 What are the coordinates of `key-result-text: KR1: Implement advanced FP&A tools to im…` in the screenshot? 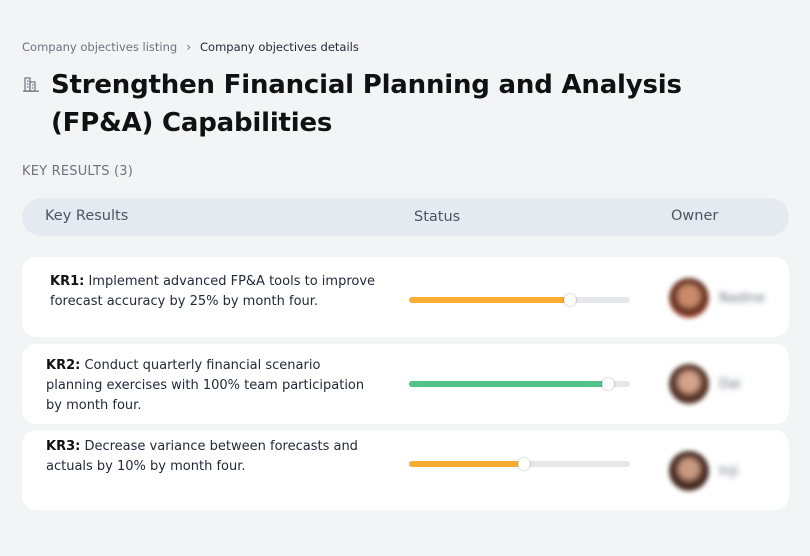 It's located at (215, 292).